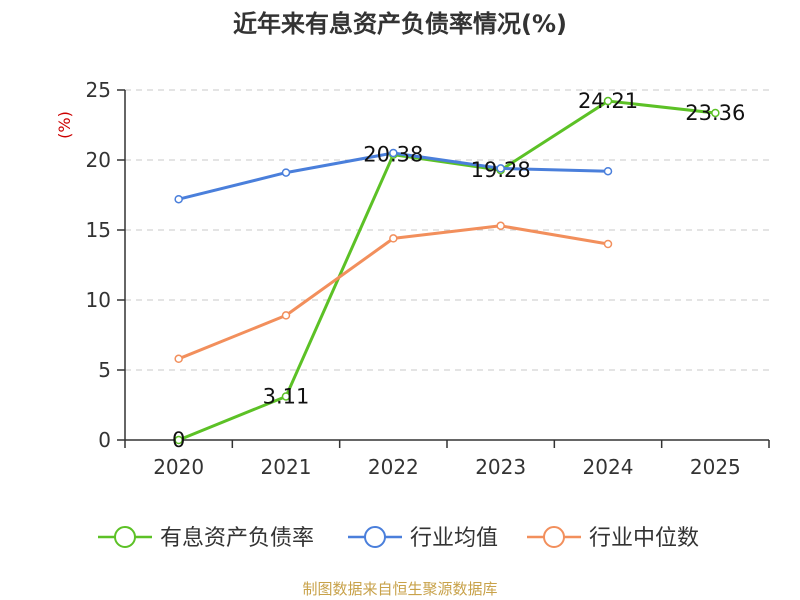 This screenshot has height=600, width=800. I want to click on x-tick-label: 2022, so click(393, 467).